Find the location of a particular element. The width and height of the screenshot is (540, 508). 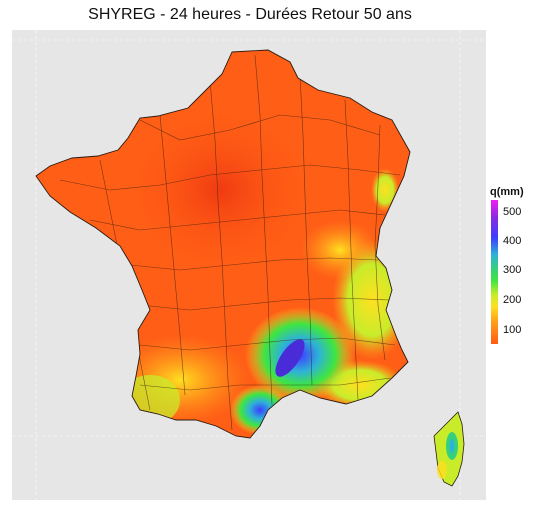

legend-color-bar is located at coordinates (494, 272).